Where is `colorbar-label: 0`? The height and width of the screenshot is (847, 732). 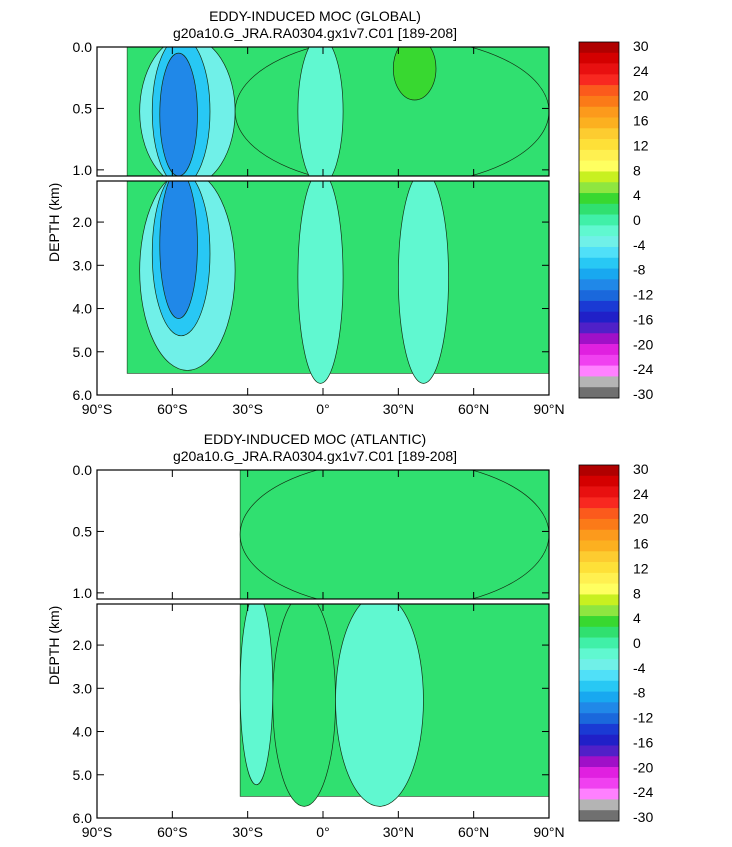 colorbar-label: 0 is located at coordinates (637, 643).